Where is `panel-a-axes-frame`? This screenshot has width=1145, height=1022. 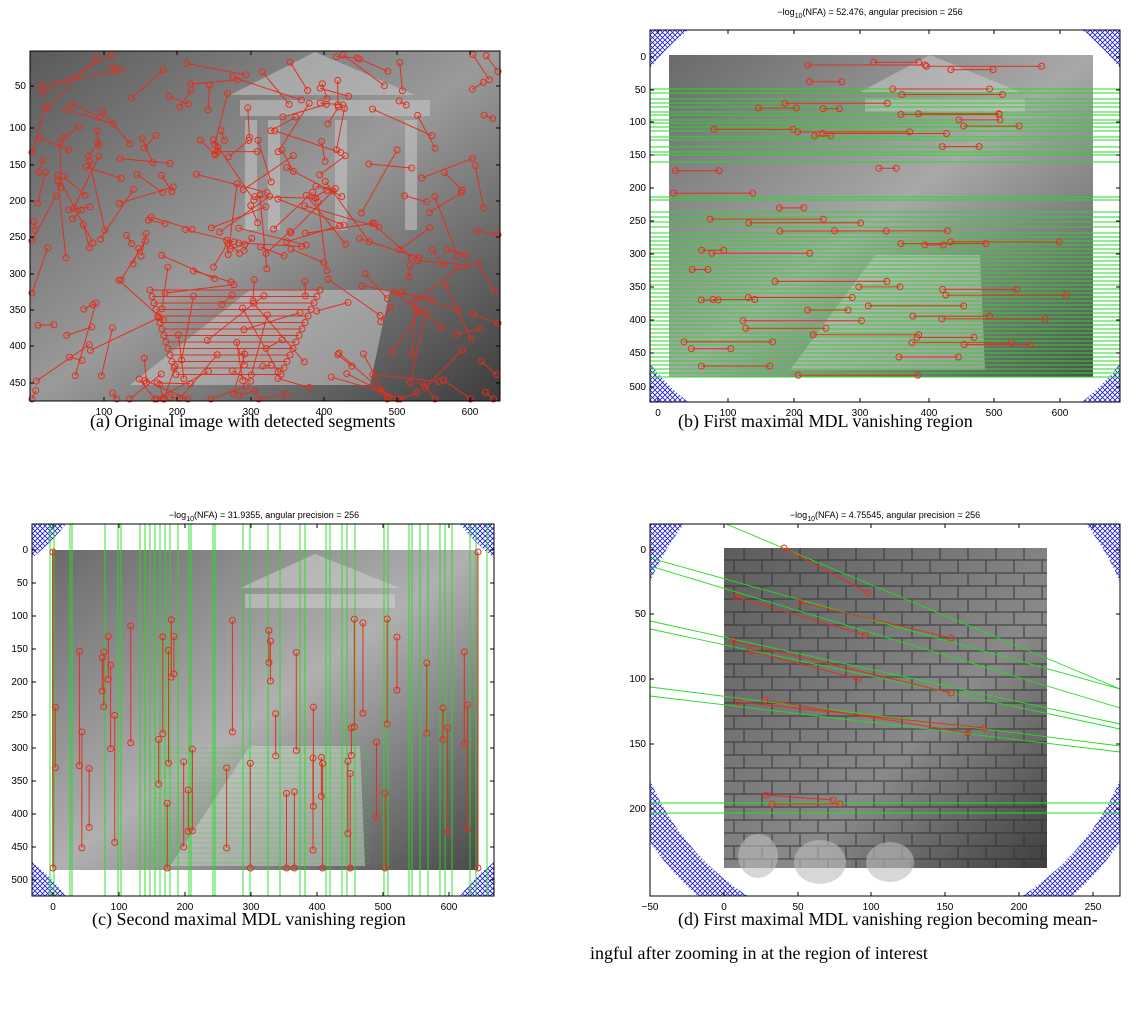 panel-a-axes-frame is located at coordinates (265, 226).